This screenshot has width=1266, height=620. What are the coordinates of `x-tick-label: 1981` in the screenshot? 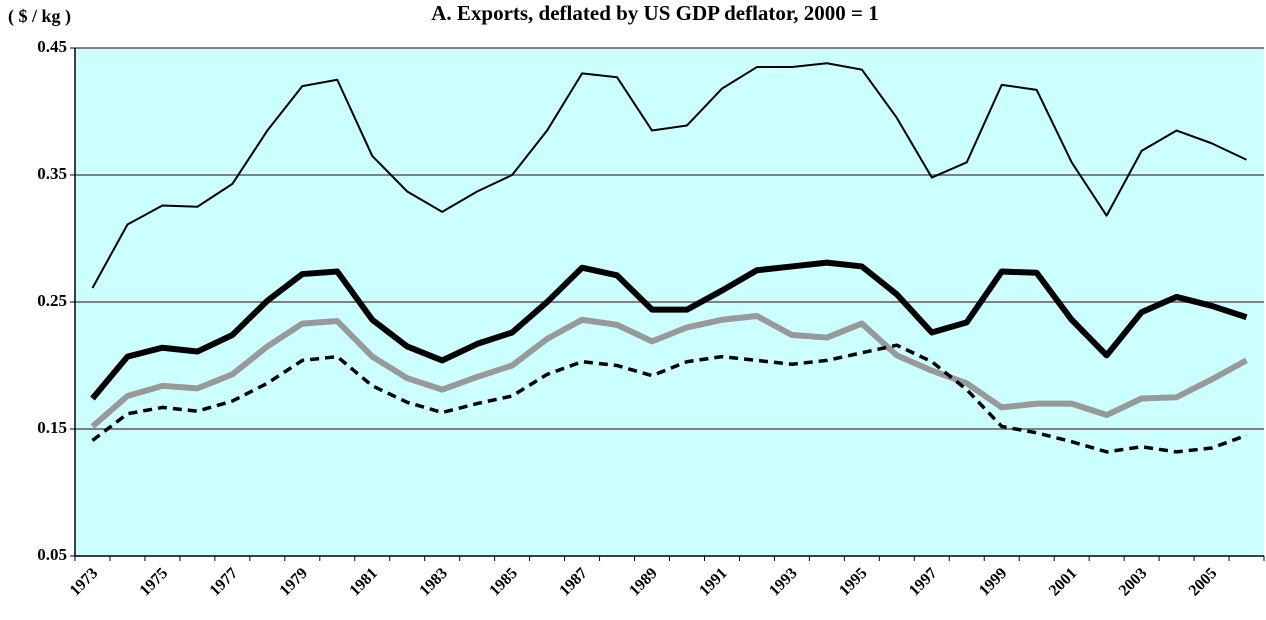 It's located at (363, 582).